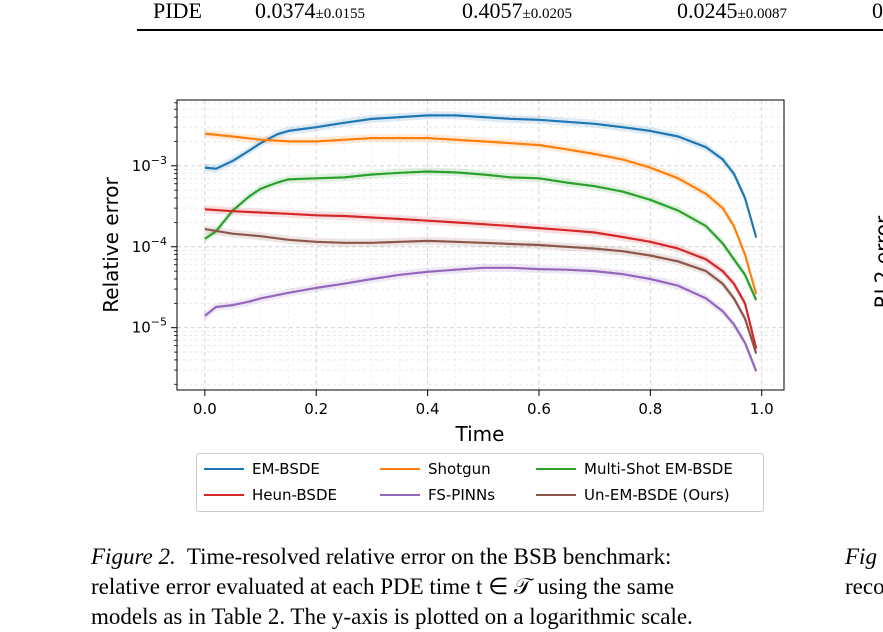  I want to click on table-rule, so click(510, 30).